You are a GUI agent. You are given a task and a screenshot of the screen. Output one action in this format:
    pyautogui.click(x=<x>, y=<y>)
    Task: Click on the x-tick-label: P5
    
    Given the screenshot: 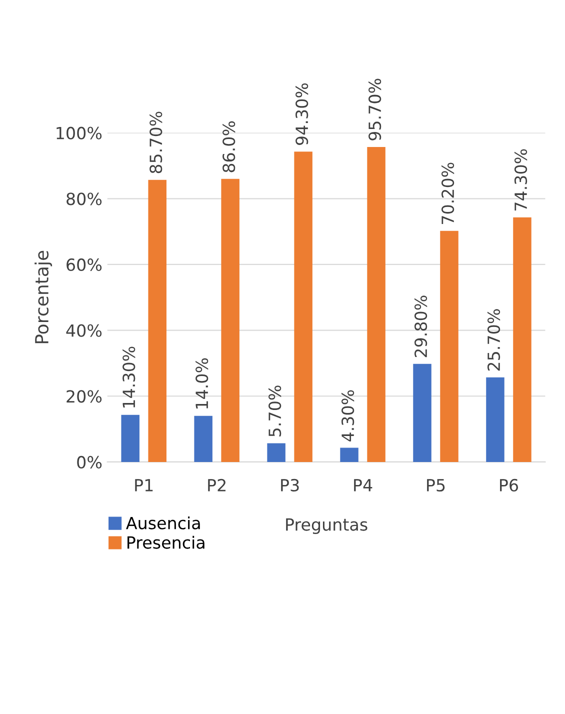 What is the action you would take?
    pyautogui.click(x=436, y=485)
    